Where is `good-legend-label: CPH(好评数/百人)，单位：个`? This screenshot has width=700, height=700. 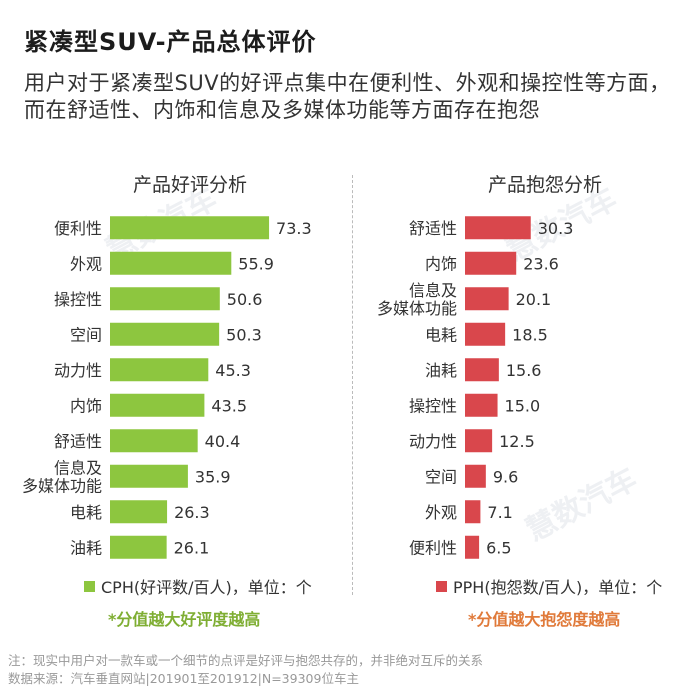 good-legend-label: CPH(好评数/百人)，单位：个 is located at coordinates (206, 587).